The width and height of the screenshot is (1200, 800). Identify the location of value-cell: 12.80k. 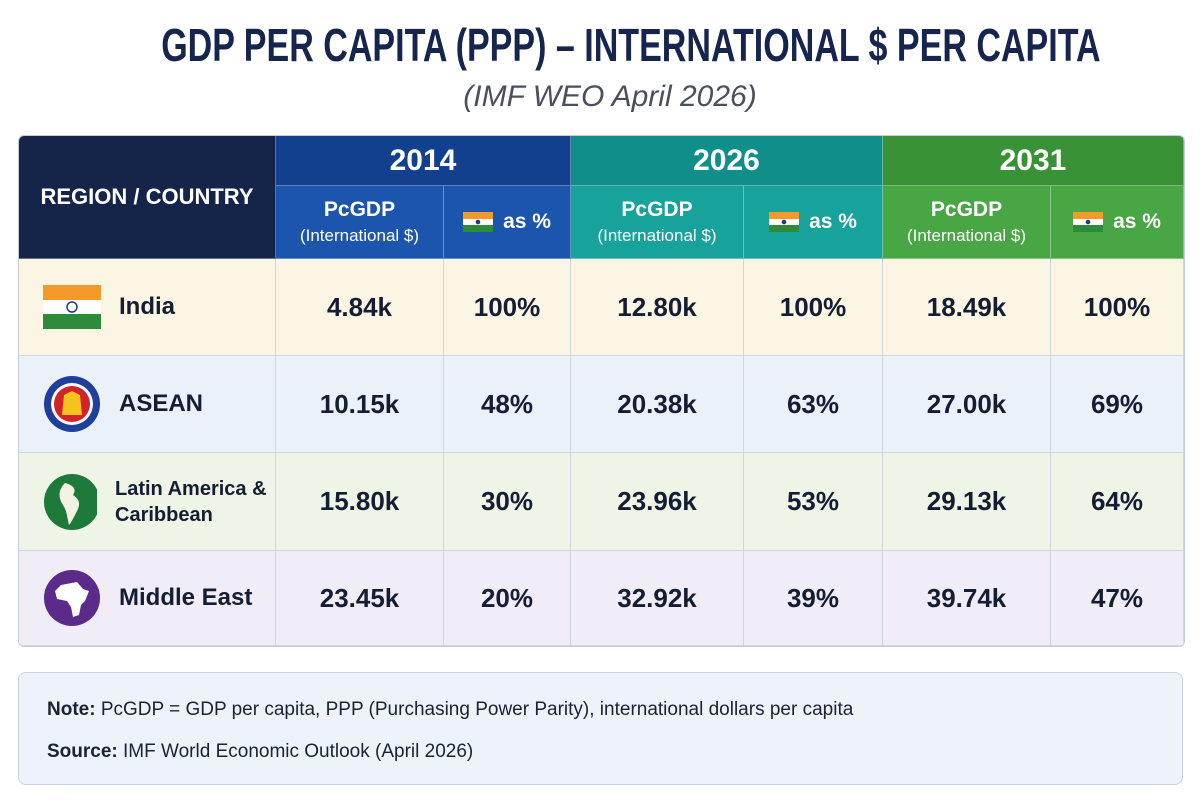
(657, 307).